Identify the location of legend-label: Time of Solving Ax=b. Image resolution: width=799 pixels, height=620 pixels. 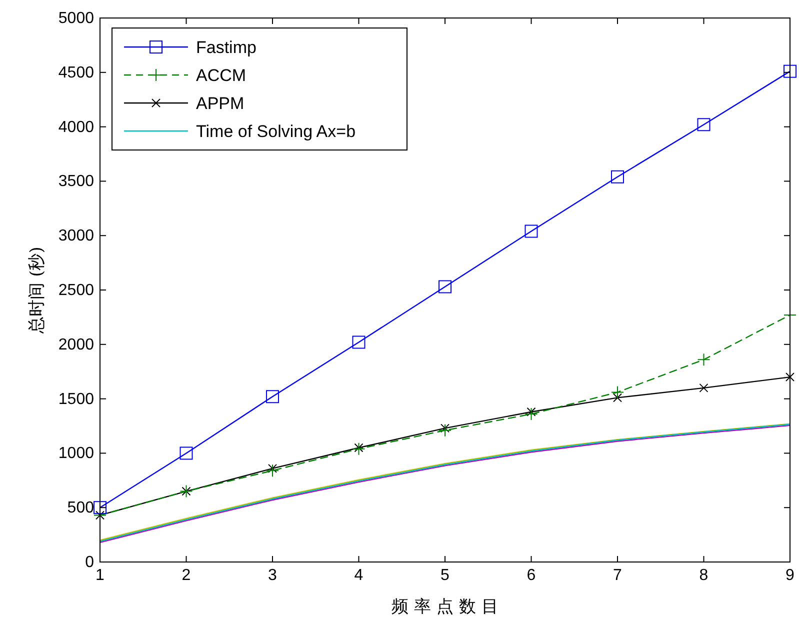
(276, 131).